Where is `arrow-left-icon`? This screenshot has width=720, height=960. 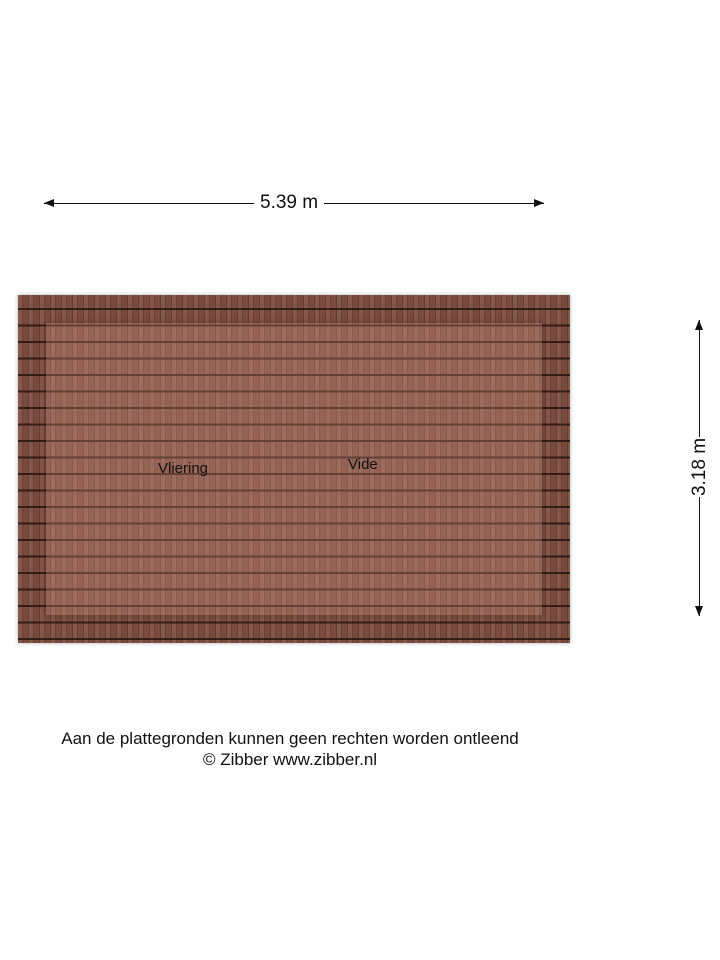
arrow-left-icon is located at coordinates (49, 203).